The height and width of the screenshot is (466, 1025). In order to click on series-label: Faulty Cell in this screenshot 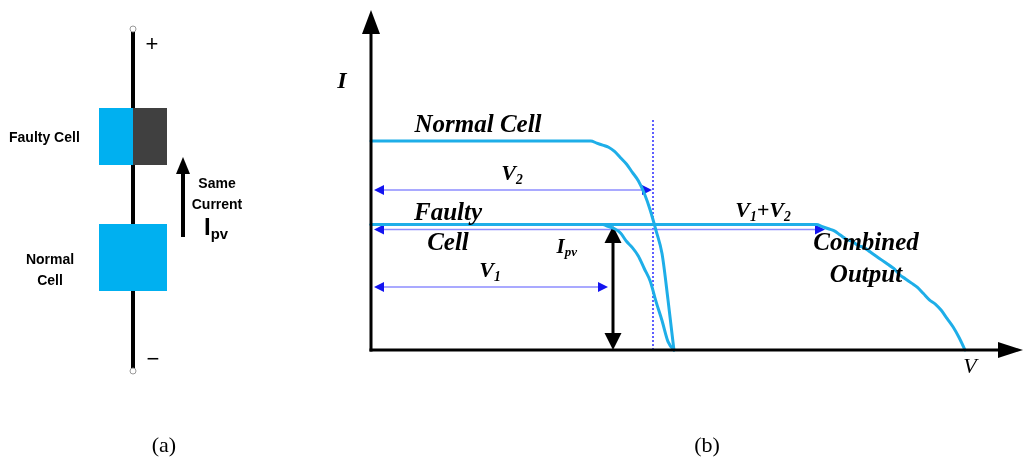, I will do `click(447, 226)`.